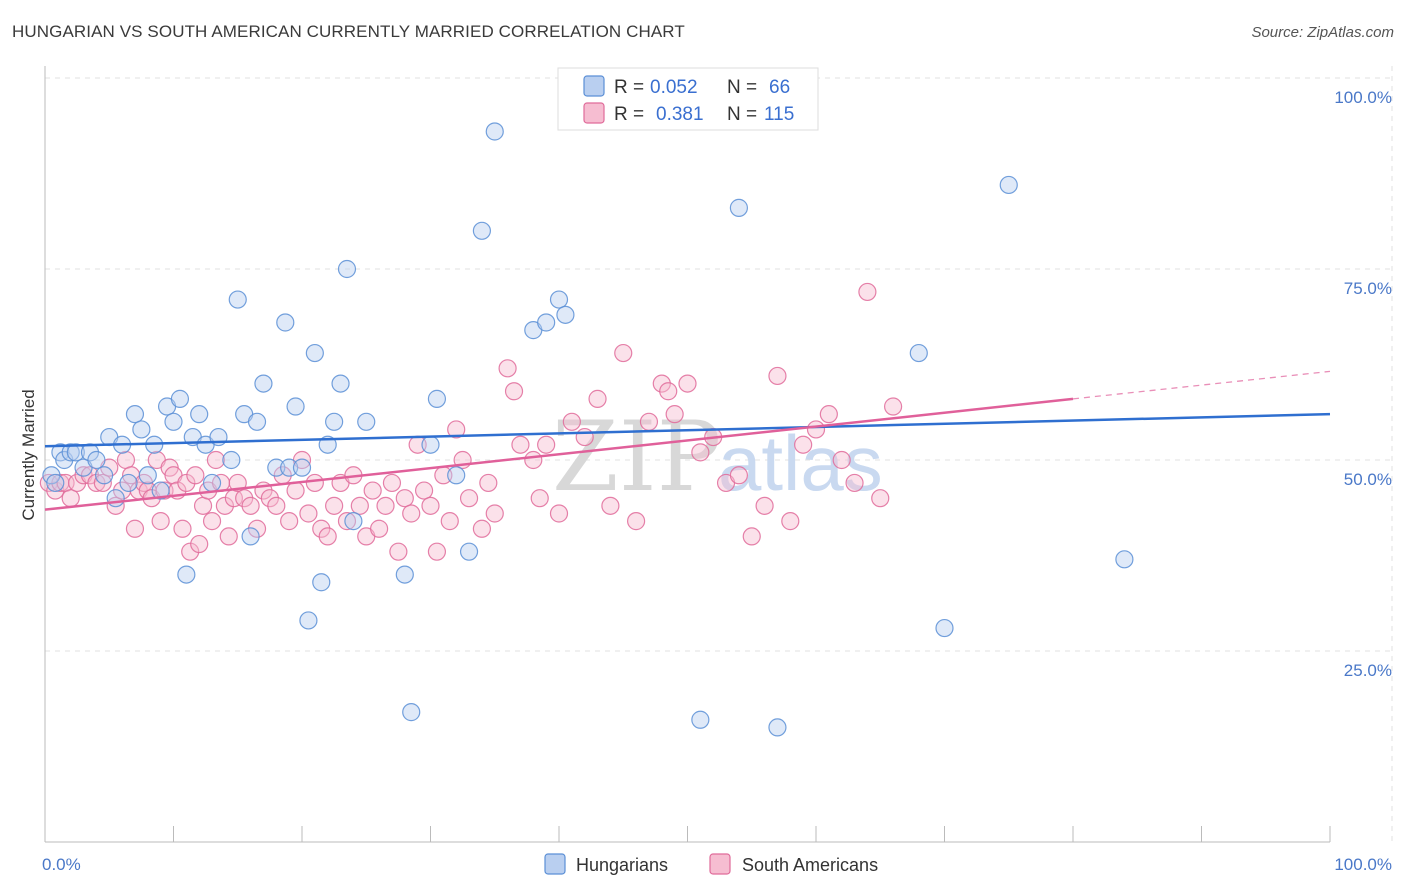 This screenshot has width=1406, height=892. Describe the element at coordinates (779, 114) in the screenshot. I see `legend-n-value-1: 115` at that location.